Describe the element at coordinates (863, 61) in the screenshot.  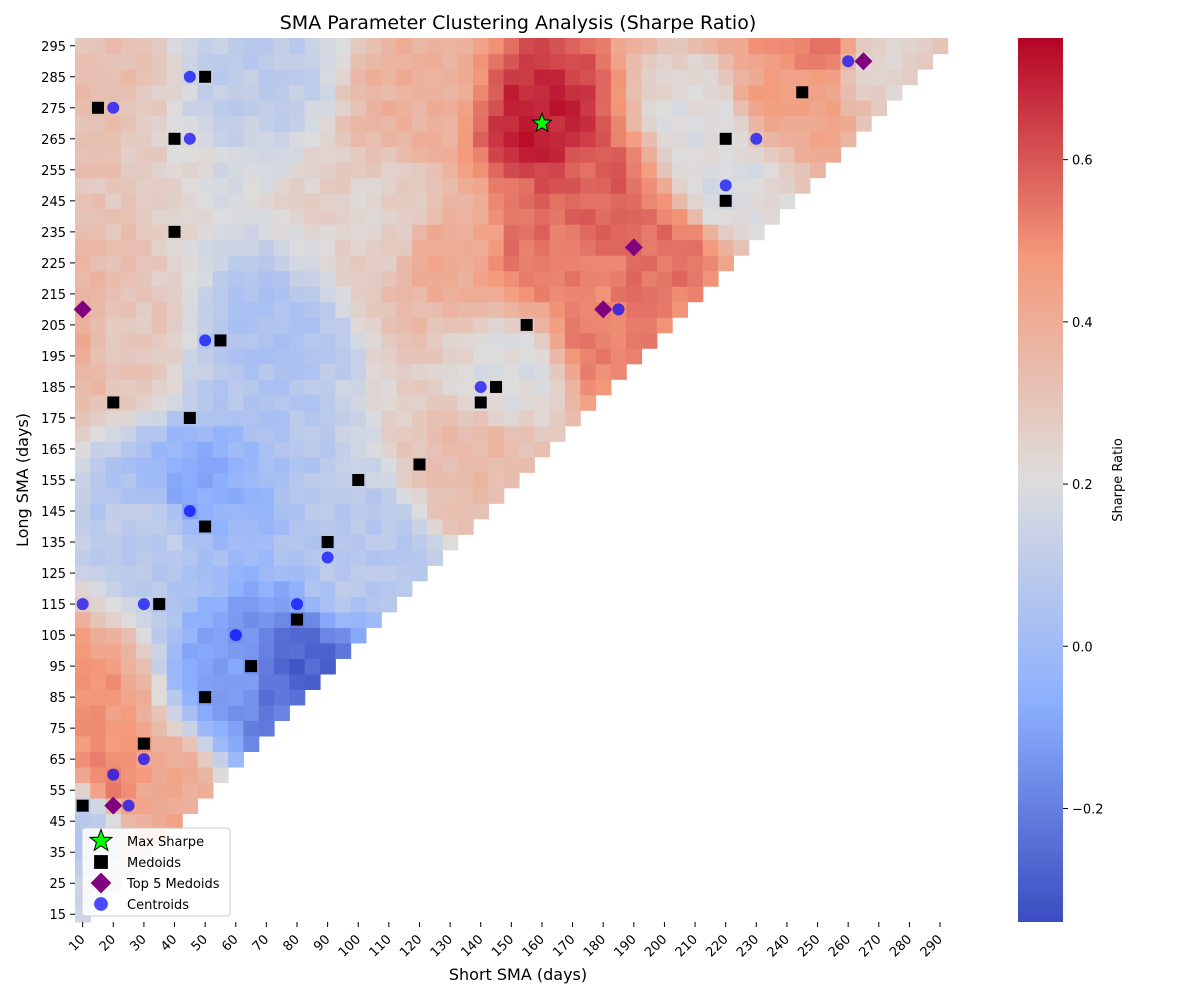
I see `top-medoid-marker` at that location.